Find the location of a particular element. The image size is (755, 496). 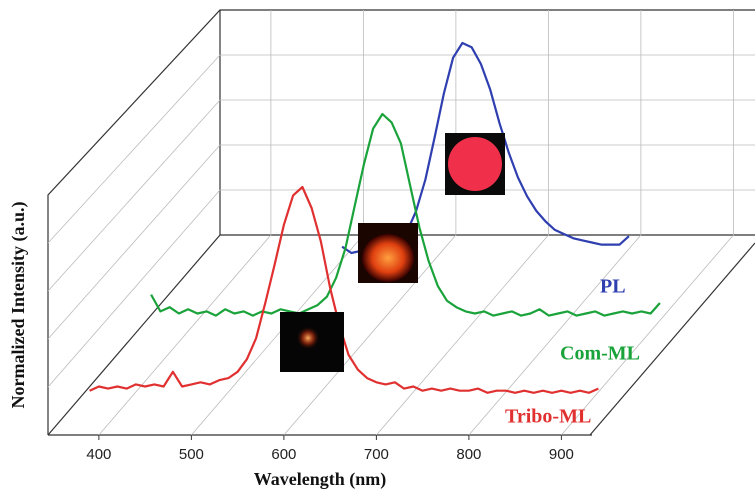

series-label: Tribo-ML is located at coordinates (548, 417).